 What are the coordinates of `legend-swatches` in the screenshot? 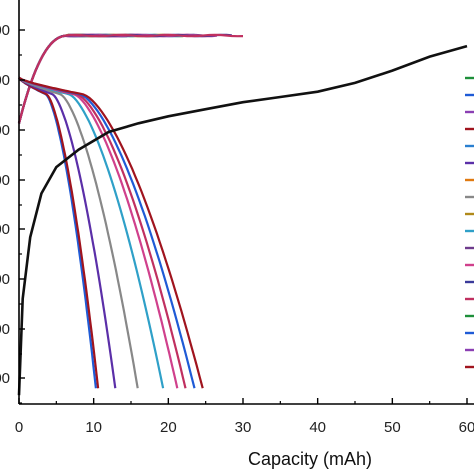 It's located at (469, 222).